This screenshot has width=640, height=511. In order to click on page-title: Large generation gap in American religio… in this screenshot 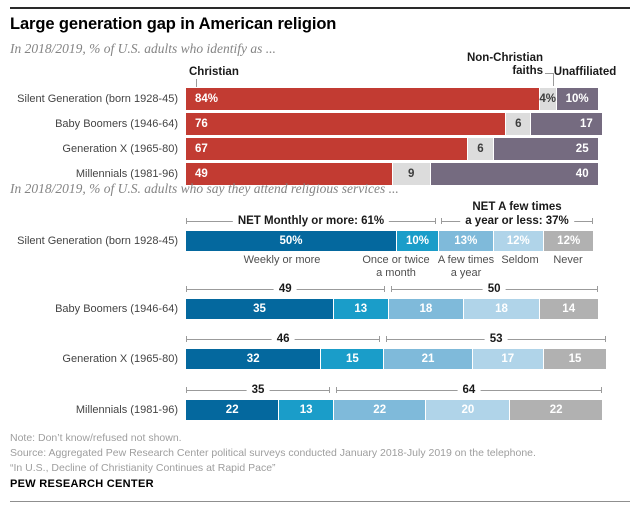, I will do `click(173, 24)`.